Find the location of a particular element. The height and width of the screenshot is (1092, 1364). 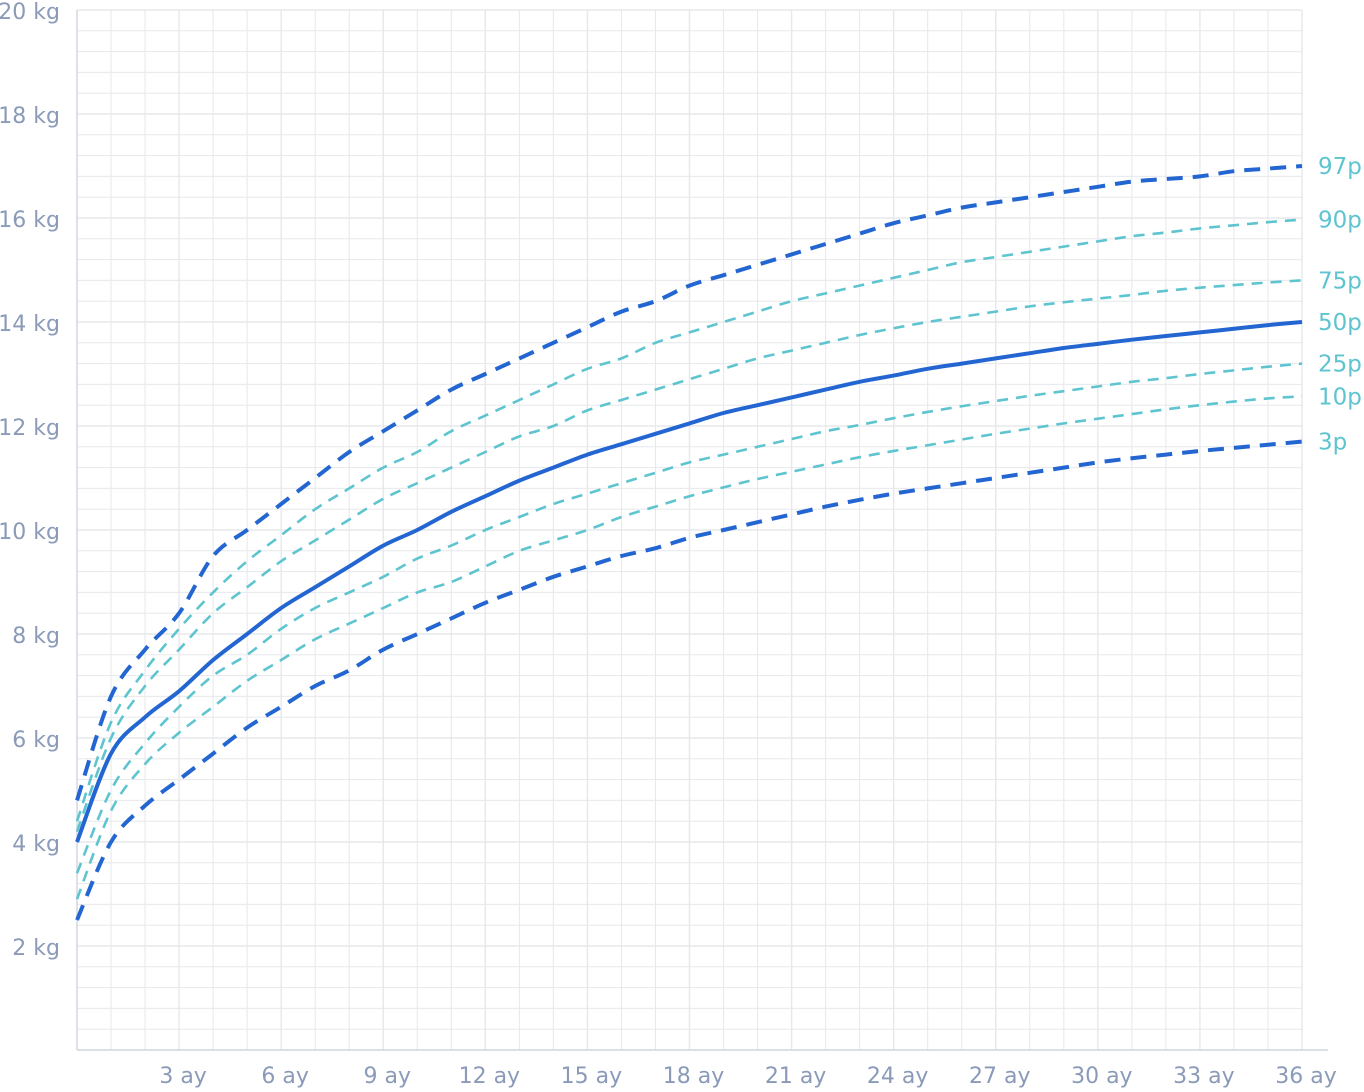

series-label-50p: 50p is located at coordinates (1340, 323).